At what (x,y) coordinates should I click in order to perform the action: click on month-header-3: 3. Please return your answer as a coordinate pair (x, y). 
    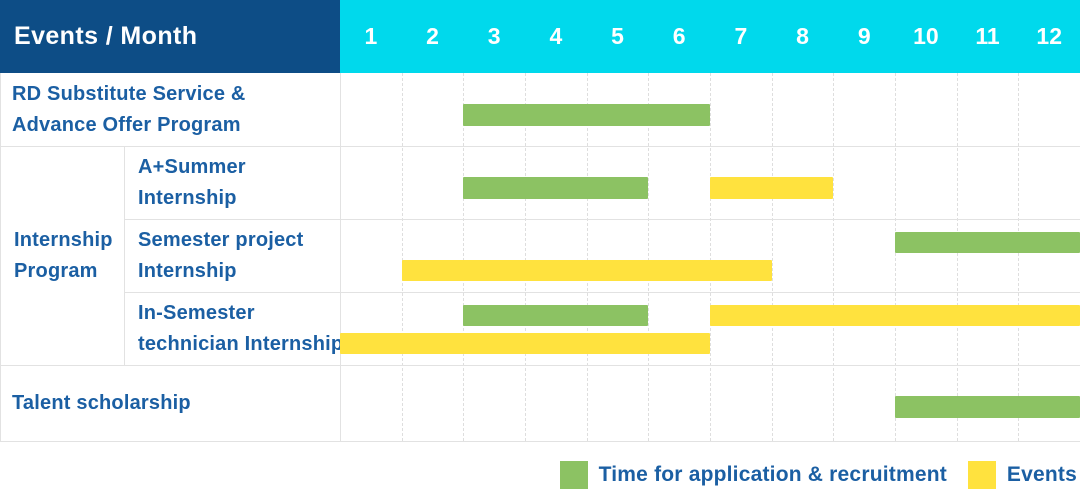
    Looking at the image, I should click on (494, 36).